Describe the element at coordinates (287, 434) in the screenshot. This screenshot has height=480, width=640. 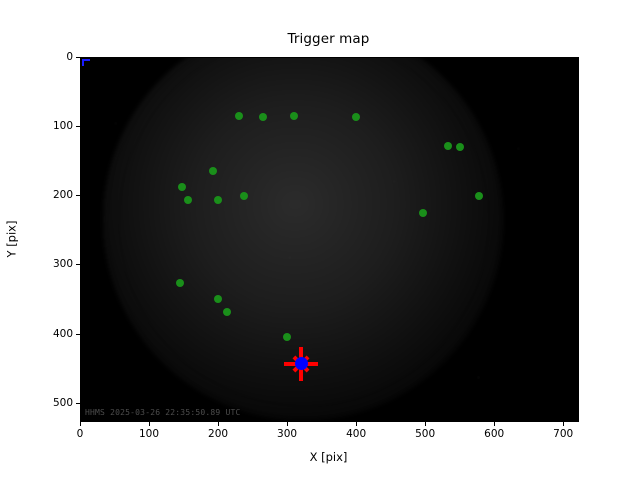
I see `x-tick-label: 300` at that location.